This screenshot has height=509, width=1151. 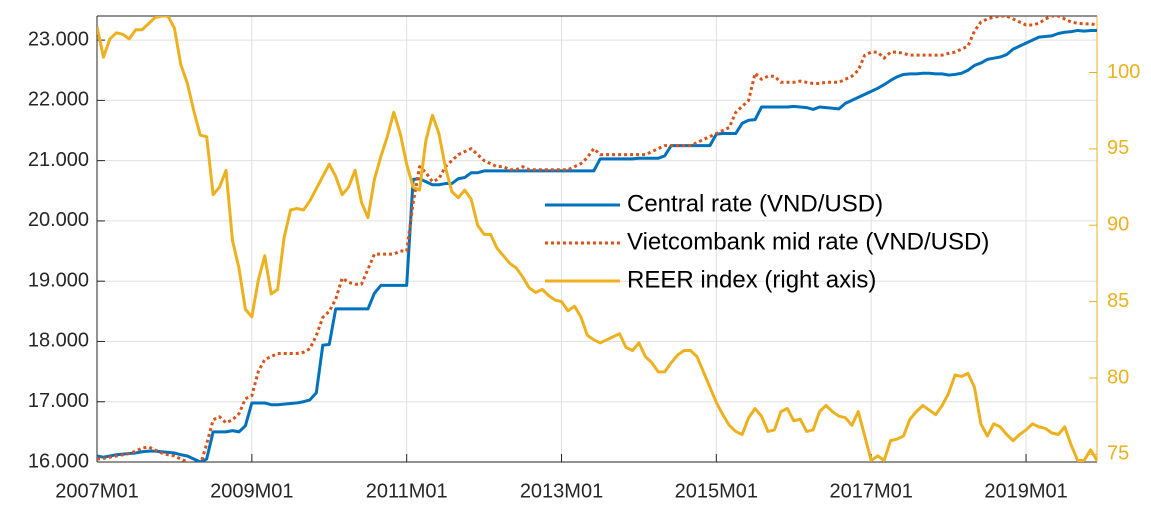 What do you see at coordinates (1118, 148) in the screenshot?
I see `y2-tick-label: 95` at bounding box center [1118, 148].